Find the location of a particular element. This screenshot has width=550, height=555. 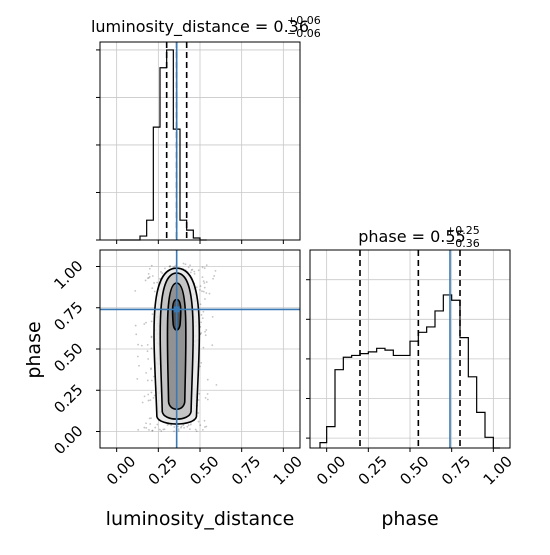

density-xtick-label-1: 0.25 is located at coordinates (163, 470).